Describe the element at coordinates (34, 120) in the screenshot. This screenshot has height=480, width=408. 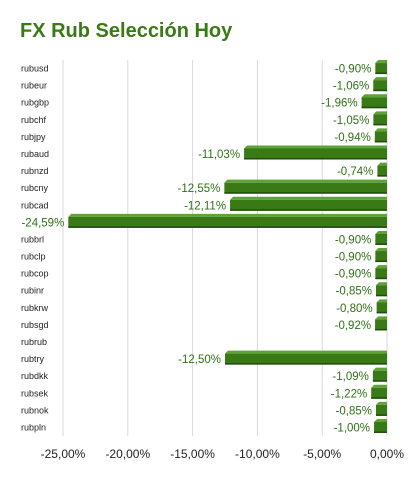
I see `category-label: rubchf` at that location.